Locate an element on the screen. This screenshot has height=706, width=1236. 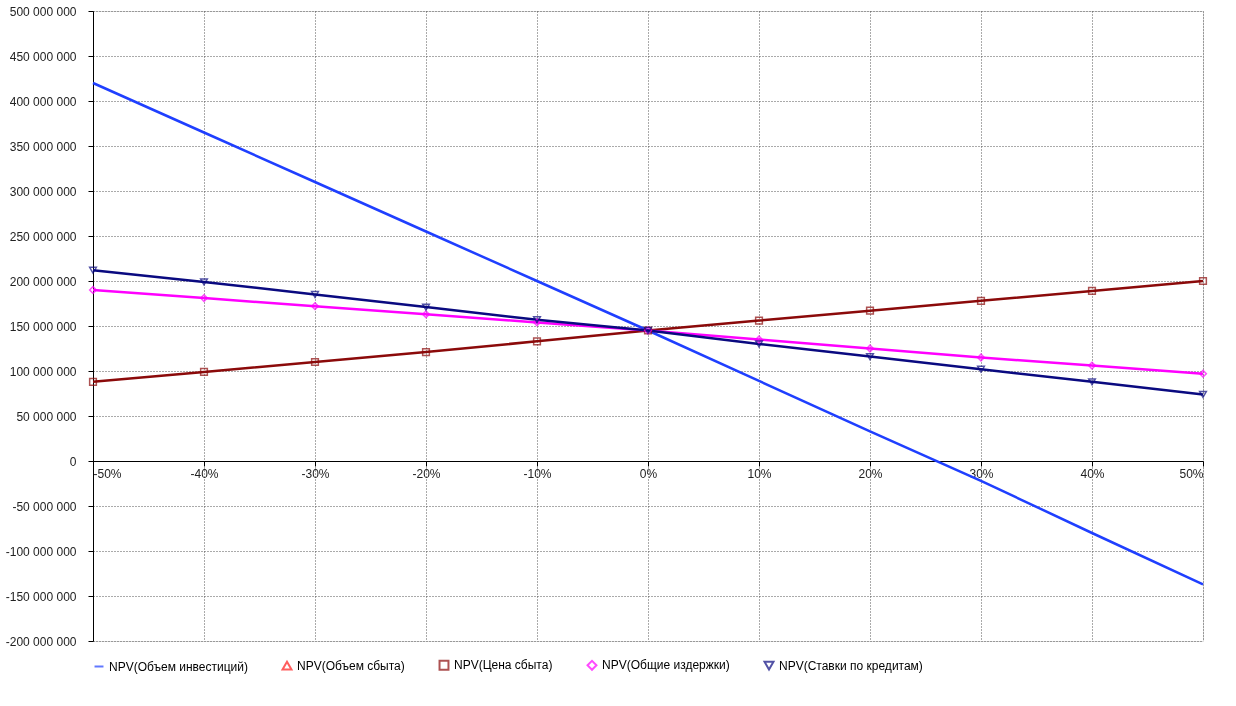
y-tick-label: 50 000 000 is located at coordinates (46, 416).